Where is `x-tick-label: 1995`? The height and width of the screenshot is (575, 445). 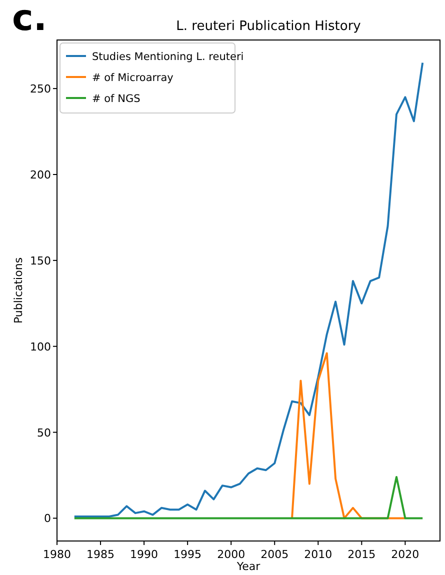
x-tick-label: 1995 is located at coordinates (188, 554).